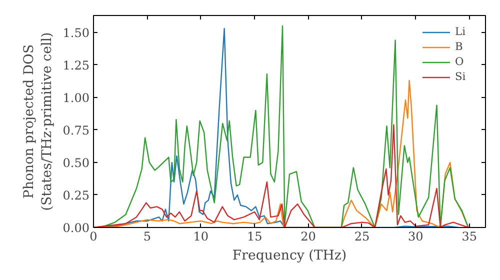  Describe the element at coordinates (147, 237) in the screenshot. I see `x-tick-label: 5` at that location.